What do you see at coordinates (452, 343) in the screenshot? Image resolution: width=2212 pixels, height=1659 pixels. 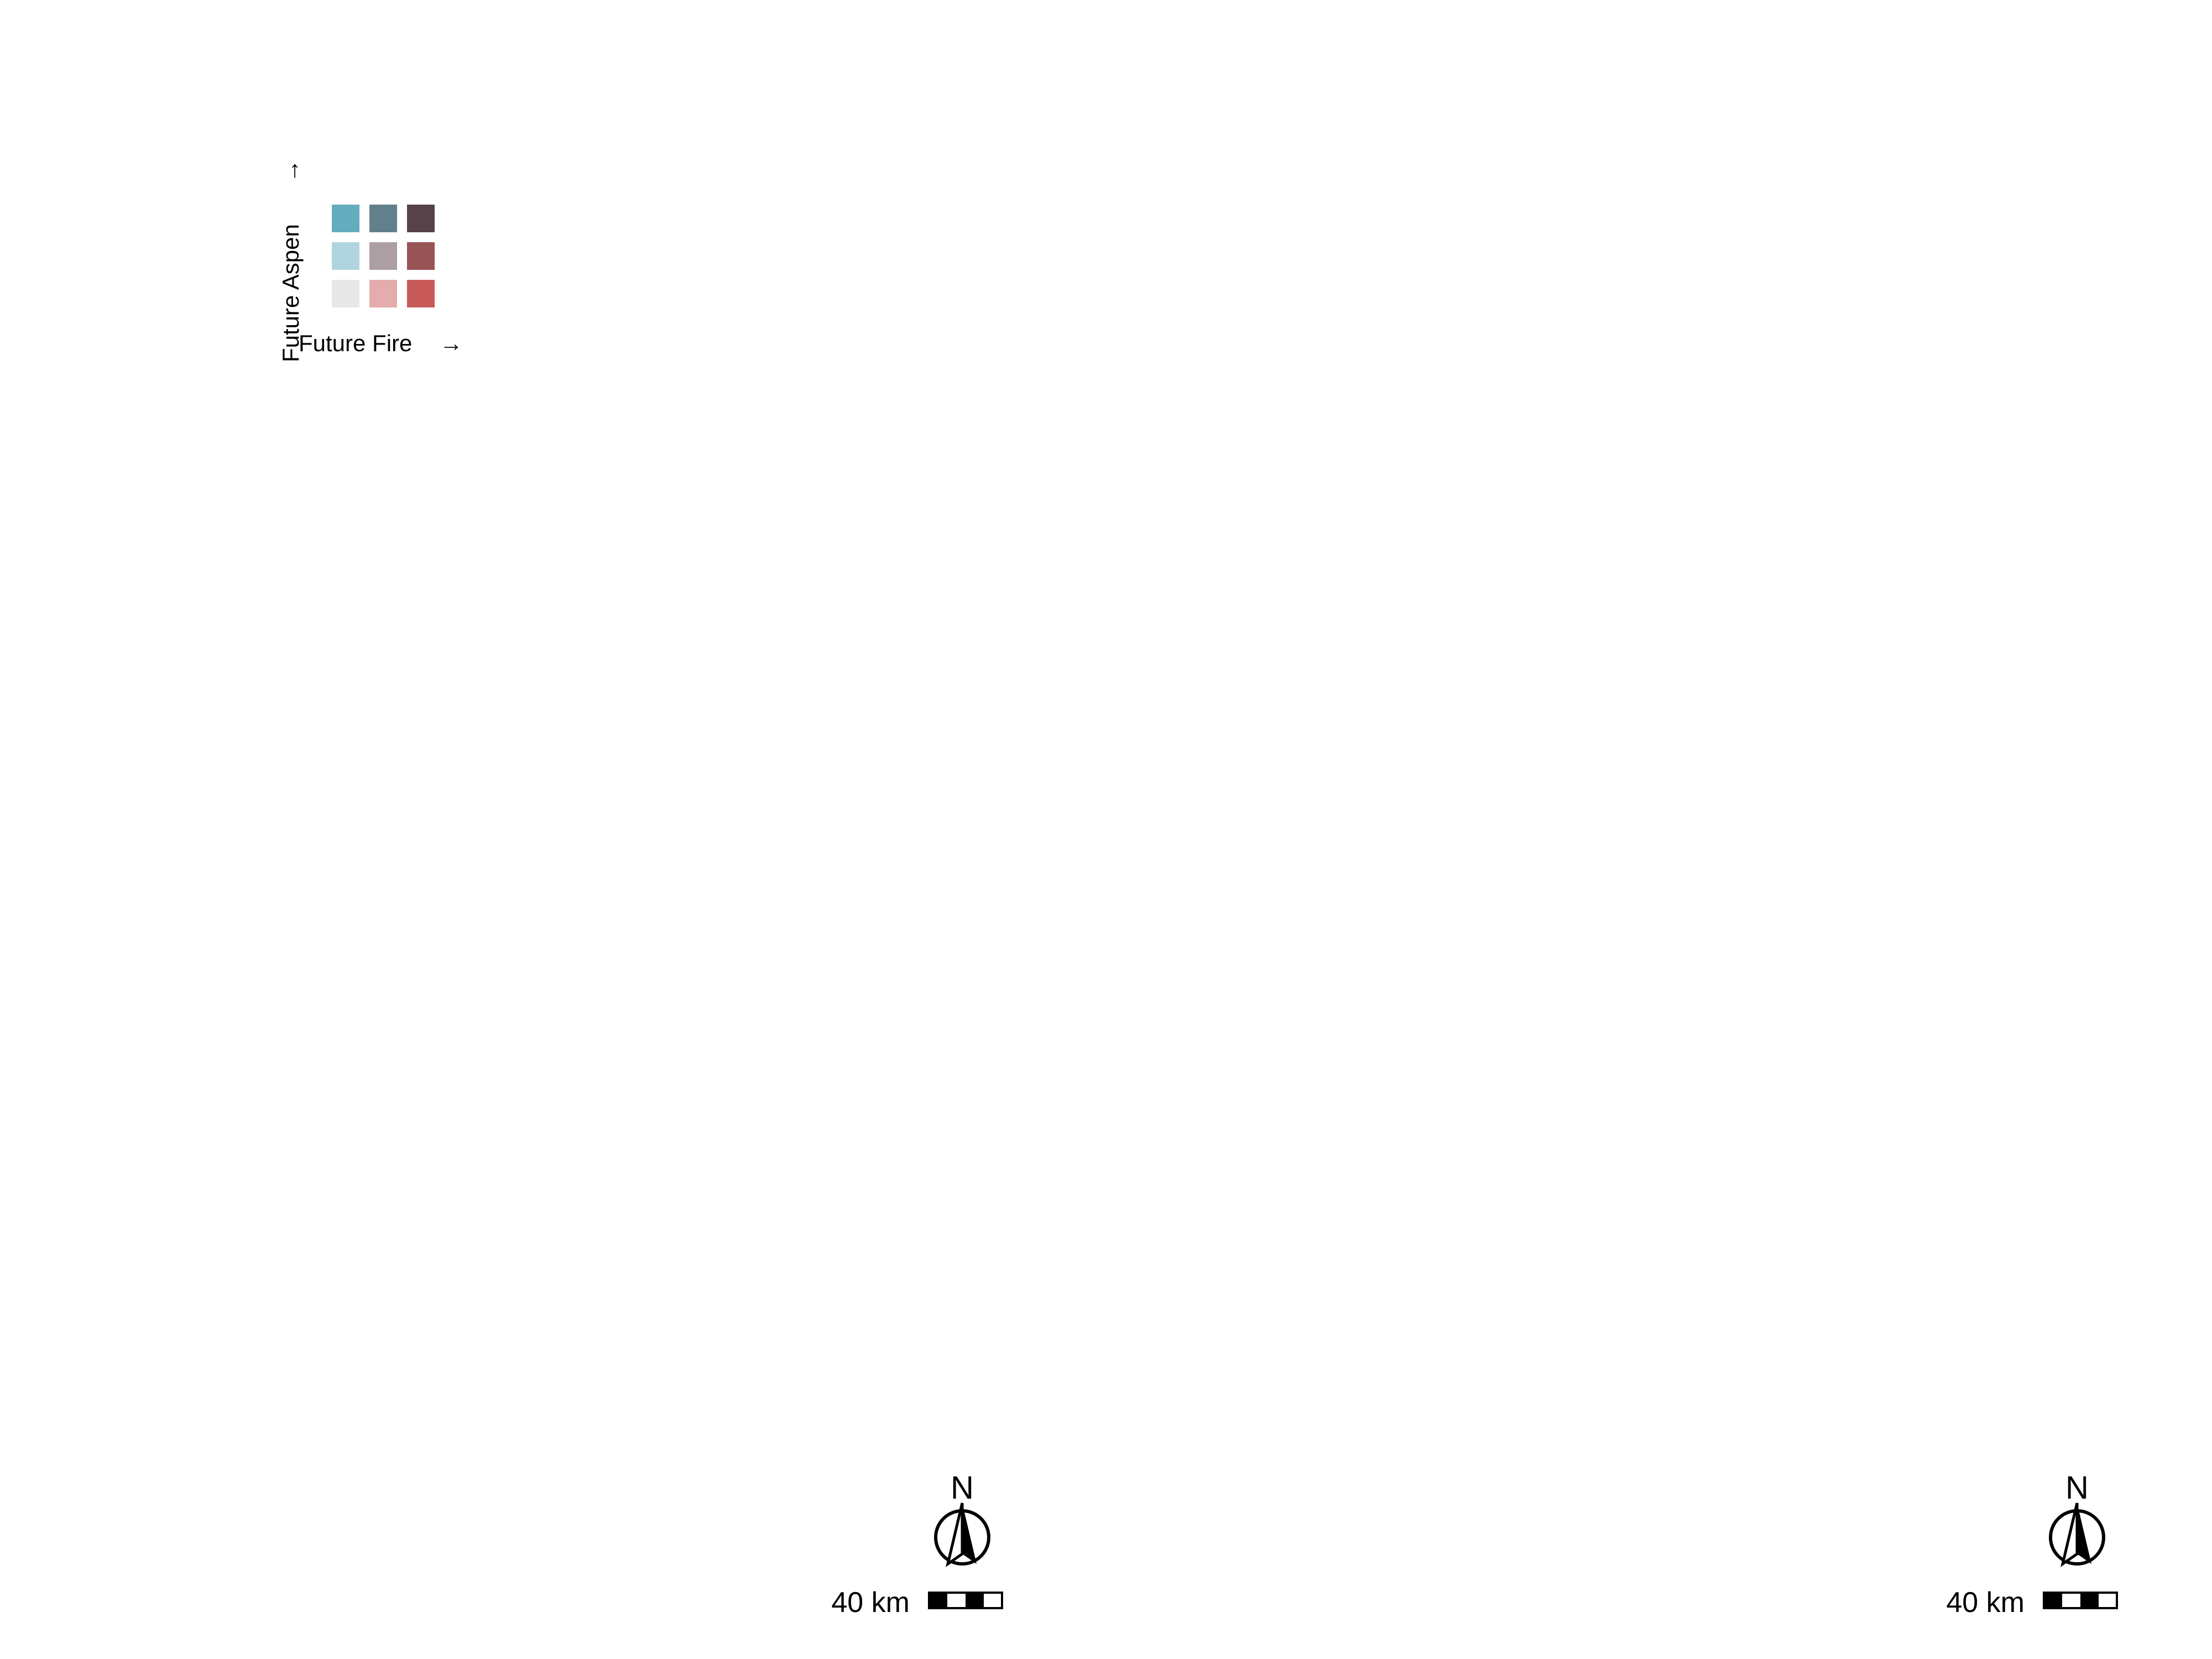 I see `legend-x-arrow: →` at bounding box center [452, 343].